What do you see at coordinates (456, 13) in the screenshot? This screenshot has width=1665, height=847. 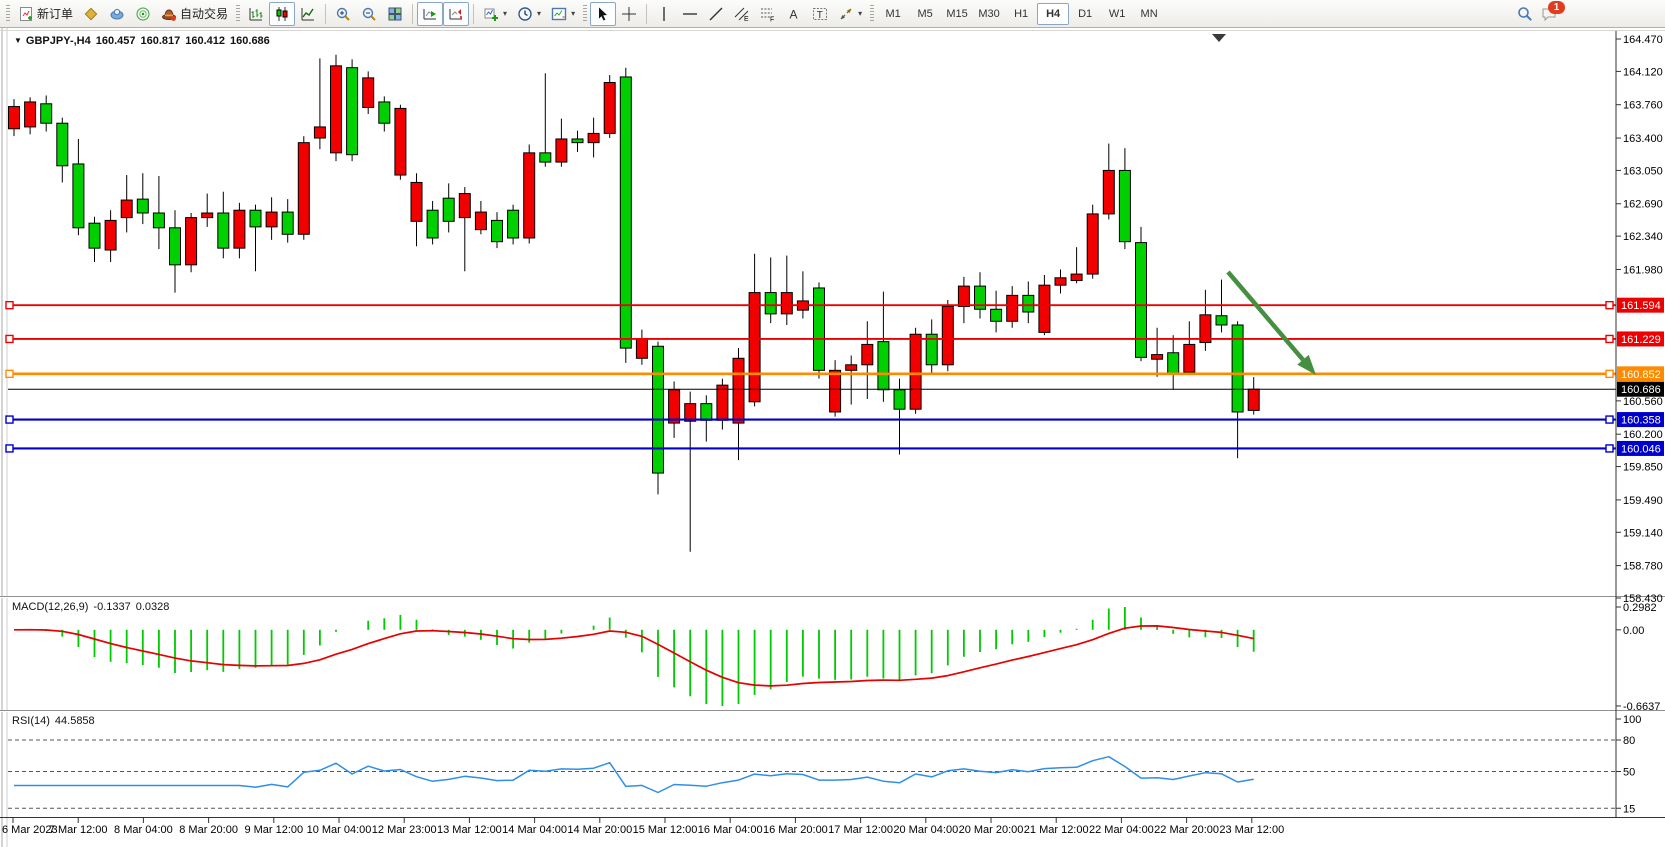 I see `chart-shift-button` at bounding box center [456, 13].